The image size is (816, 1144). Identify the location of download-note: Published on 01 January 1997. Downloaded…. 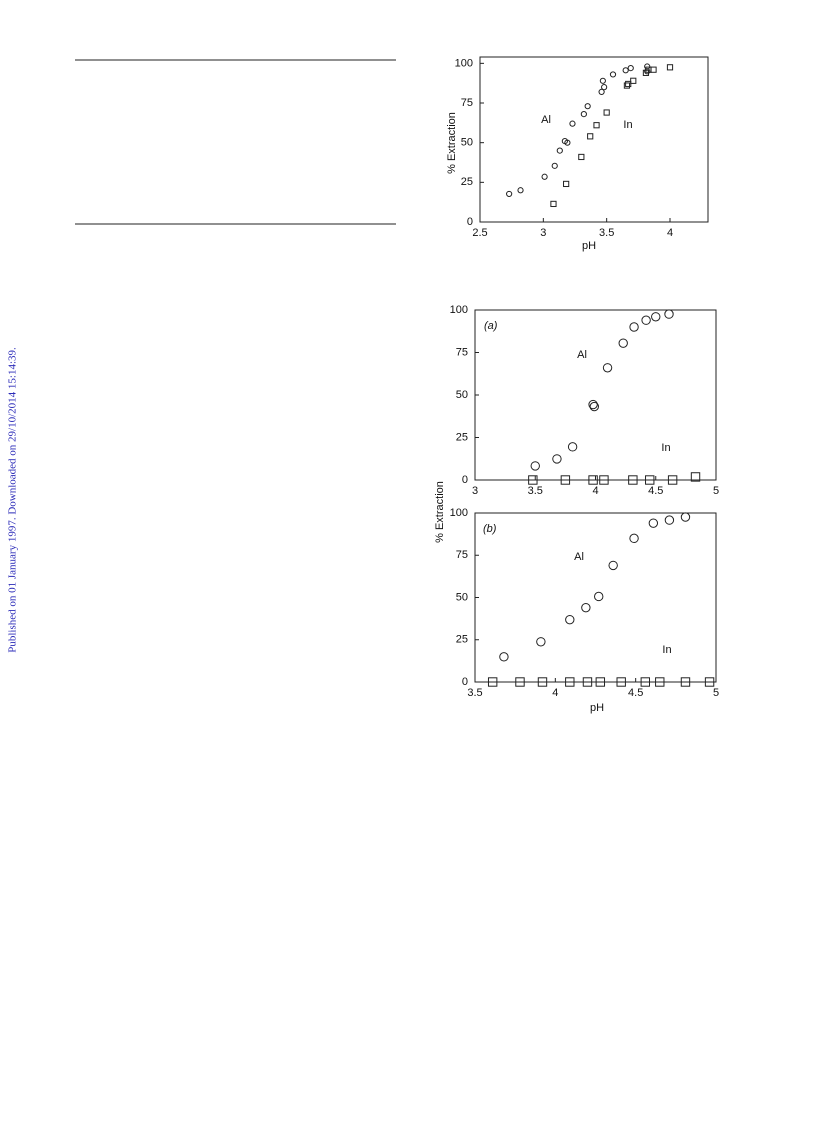
(13, 500).